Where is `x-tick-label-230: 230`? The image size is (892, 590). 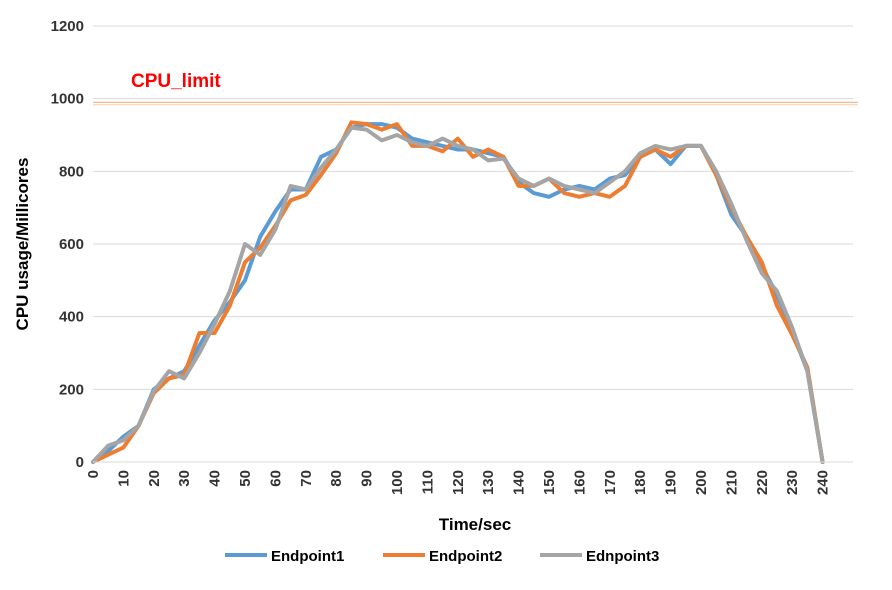 x-tick-label-230: 230 is located at coordinates (792, 482).